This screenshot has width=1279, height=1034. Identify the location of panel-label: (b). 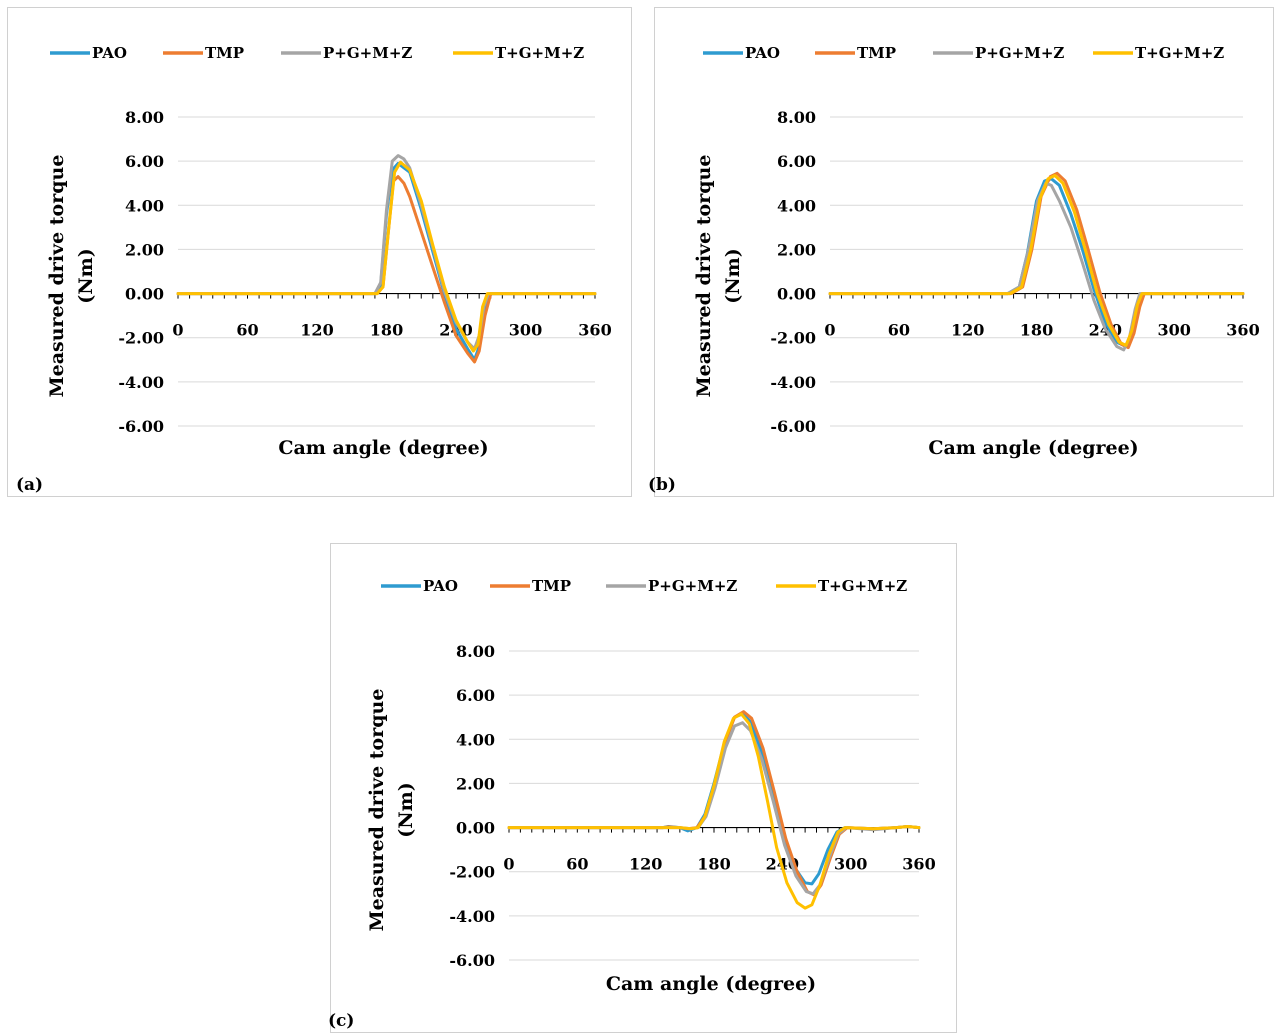
(662, 485).